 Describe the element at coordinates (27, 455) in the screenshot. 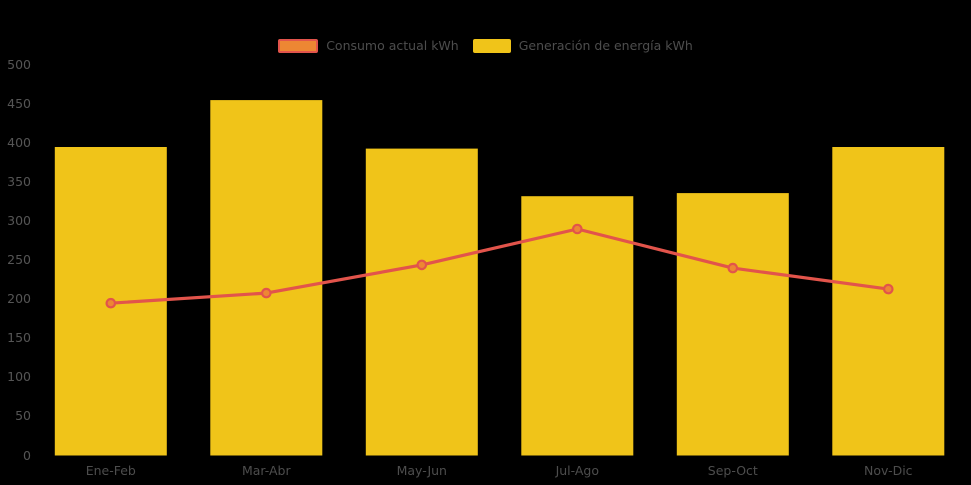

I see `y-axis-label-0: 0` at that location.